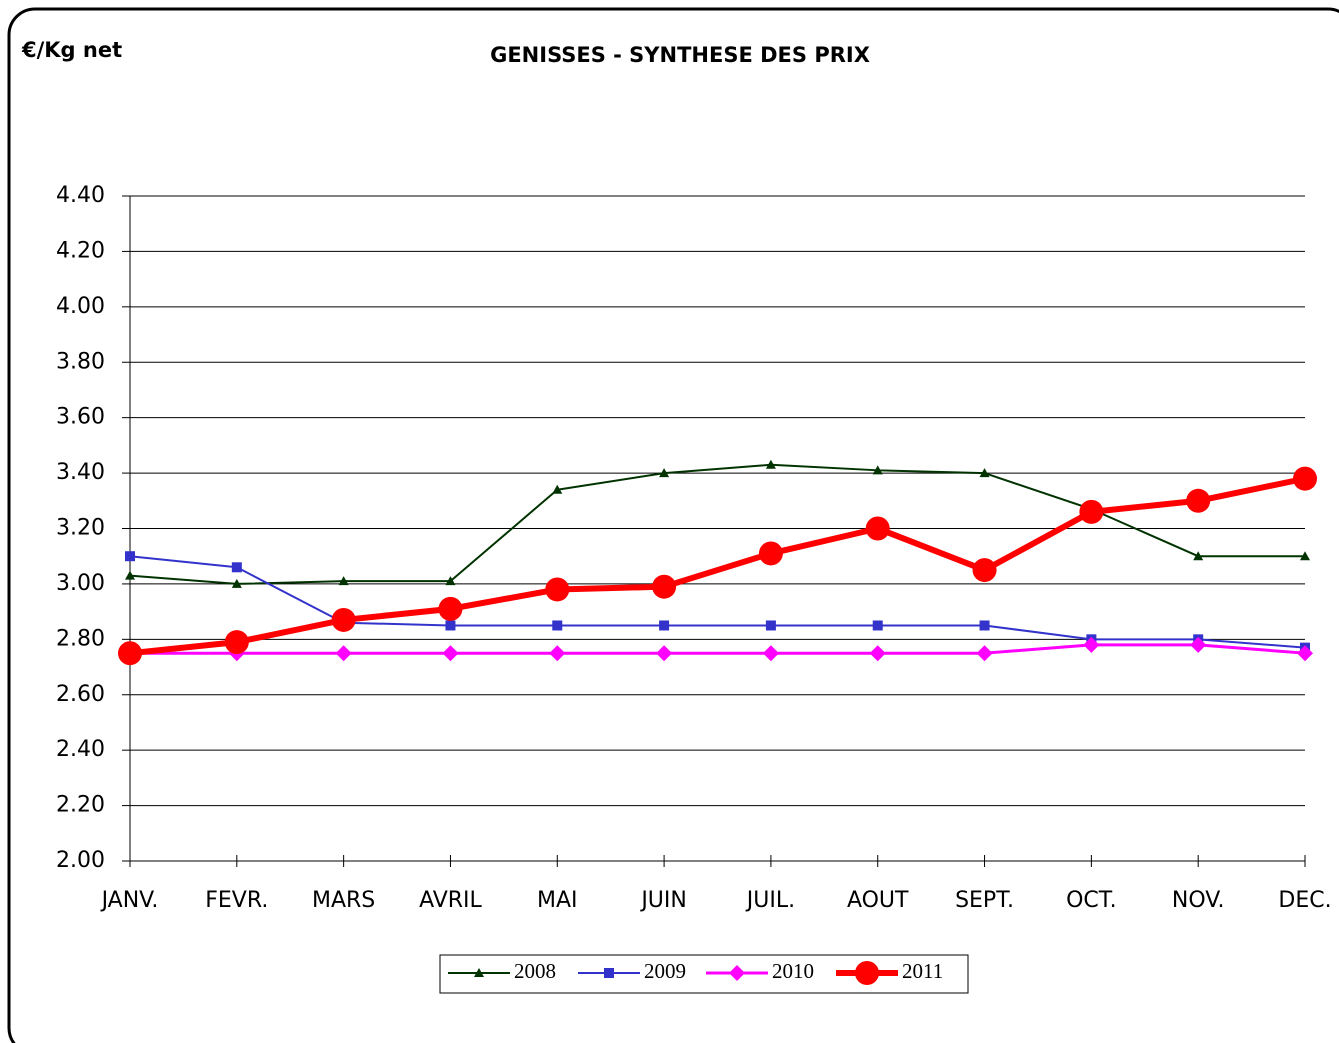  I want to click on y-tick-label: 2.80, so click(80, 638).